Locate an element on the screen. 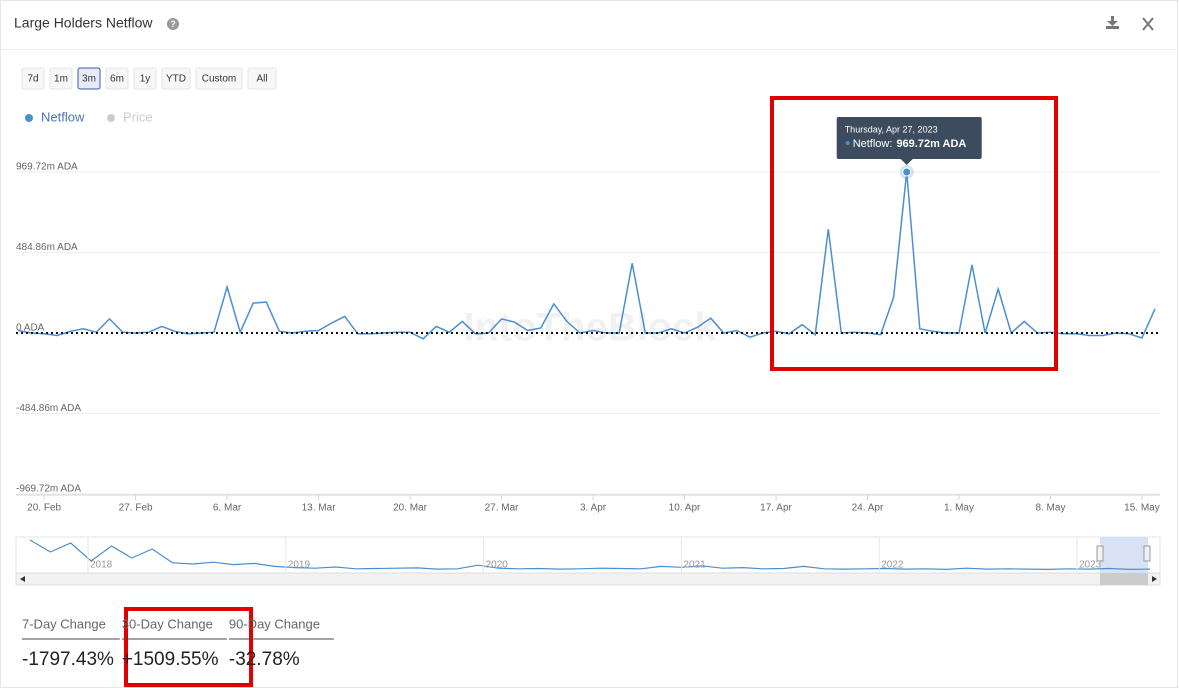 This screenshot has width=1179, height=688. y-tick-label: 484.86m ADA is located at coordinates (47, 247).